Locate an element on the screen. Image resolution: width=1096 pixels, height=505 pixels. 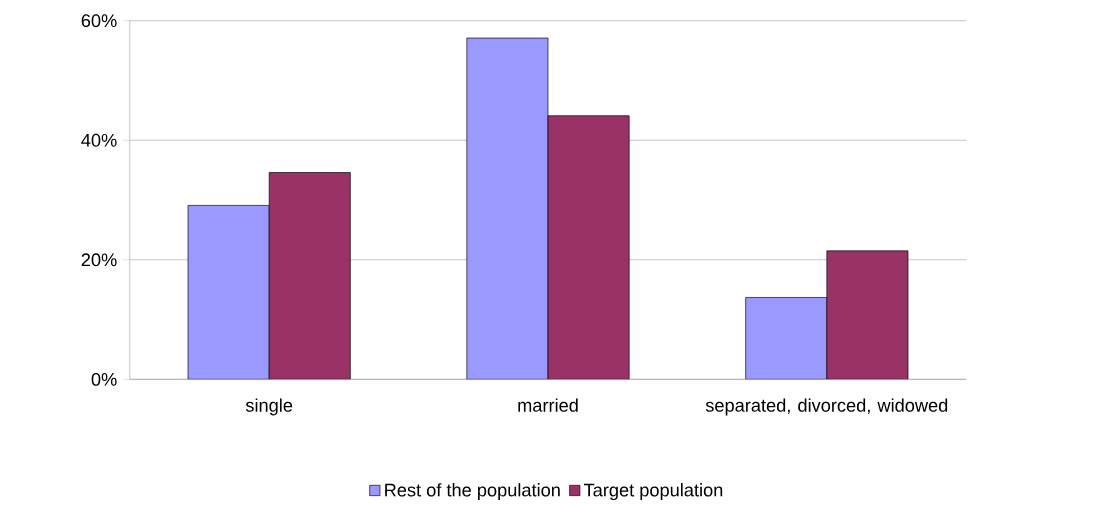
y-tick-label: 20% is located at coordinates (99, 260).